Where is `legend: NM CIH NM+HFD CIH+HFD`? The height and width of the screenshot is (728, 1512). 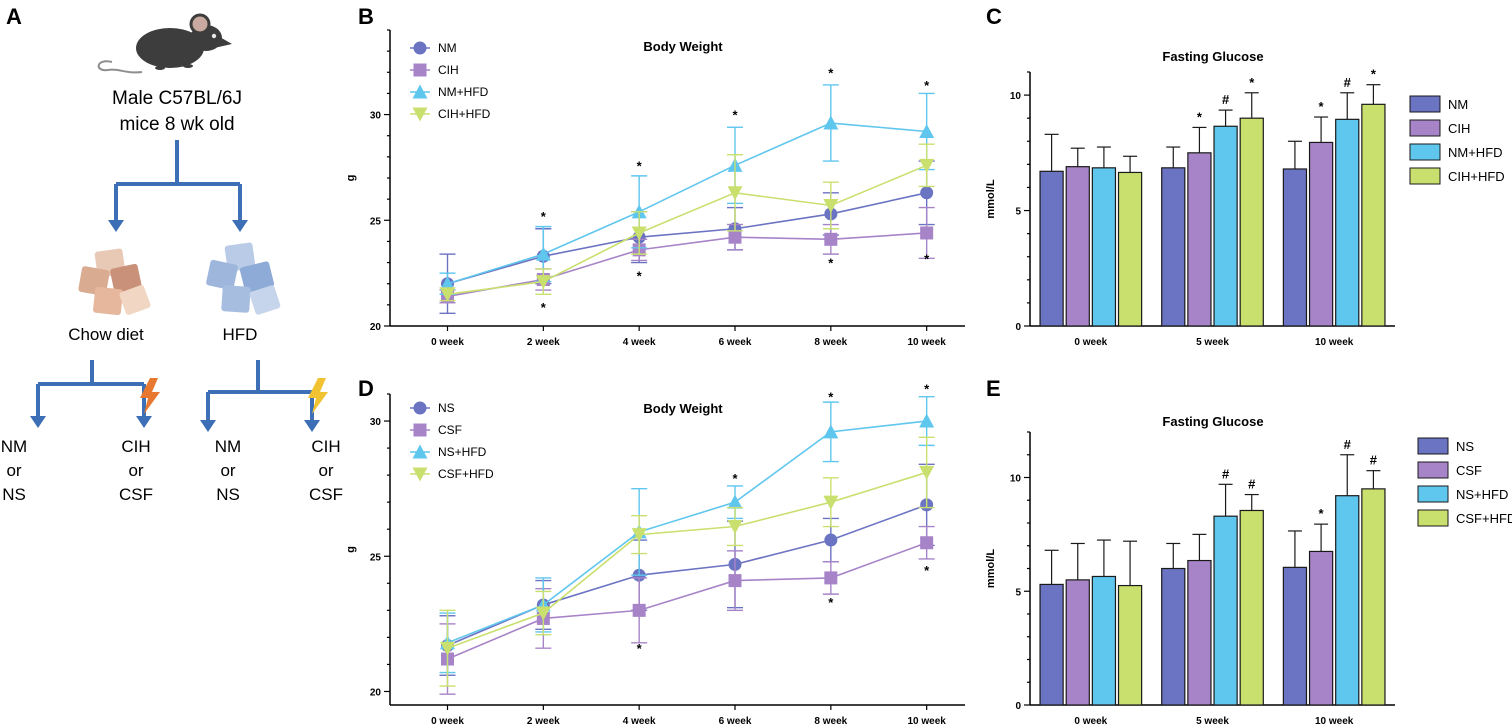 legend: NM CIH NM+HFD CIH+HFD is located at coordinates (450, 81).